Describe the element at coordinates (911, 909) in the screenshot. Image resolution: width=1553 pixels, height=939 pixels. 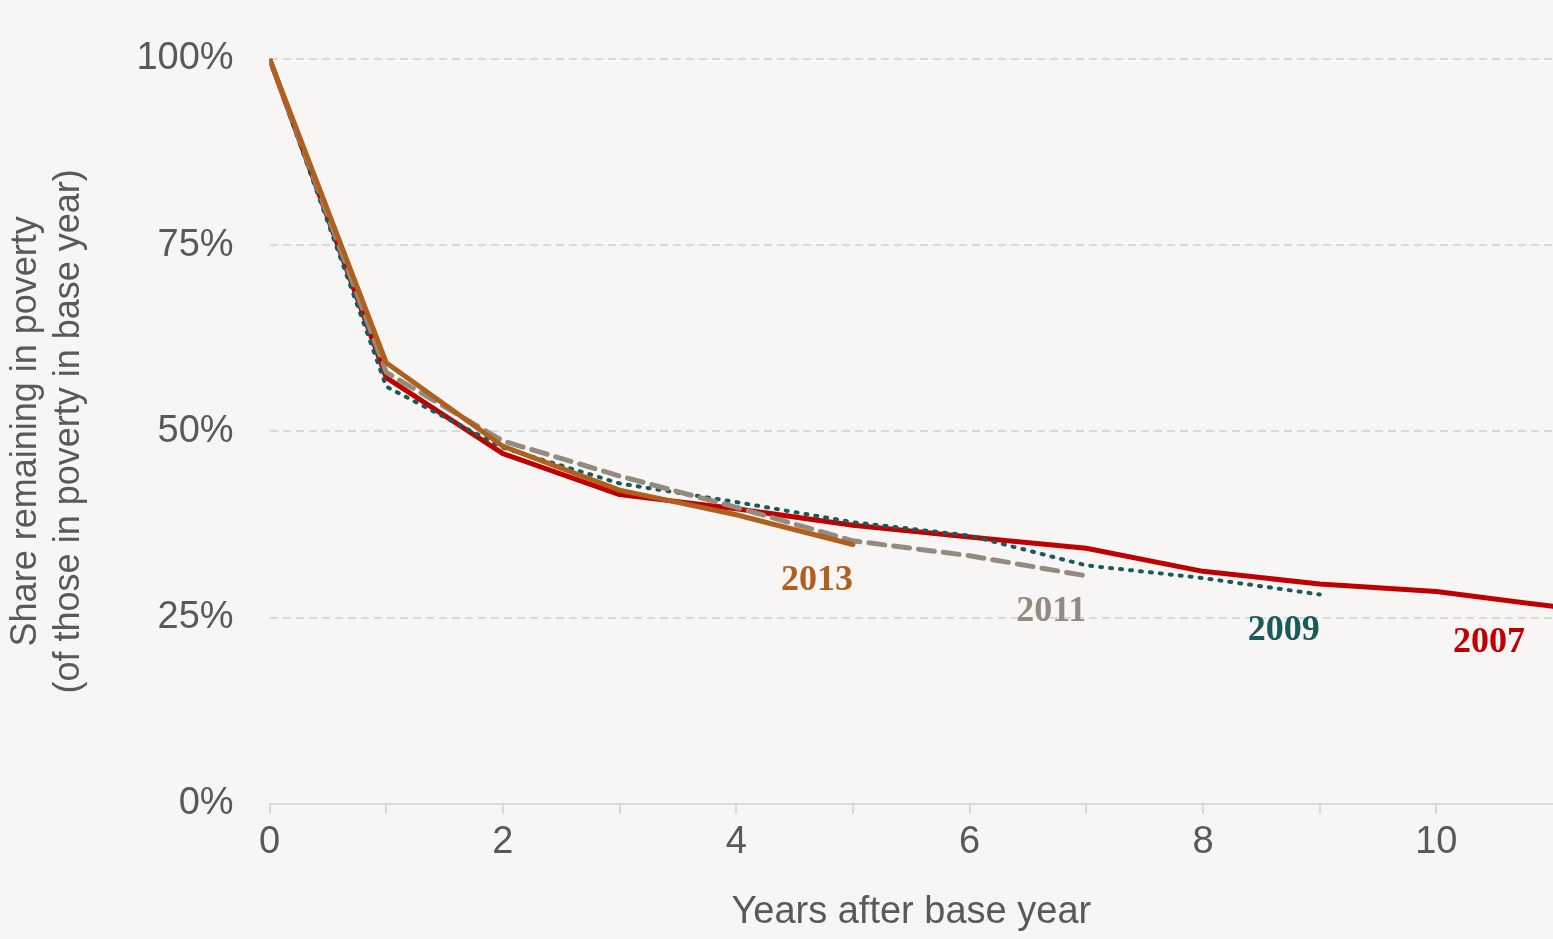
I see `x-axis-title: Years after base year` at that location.